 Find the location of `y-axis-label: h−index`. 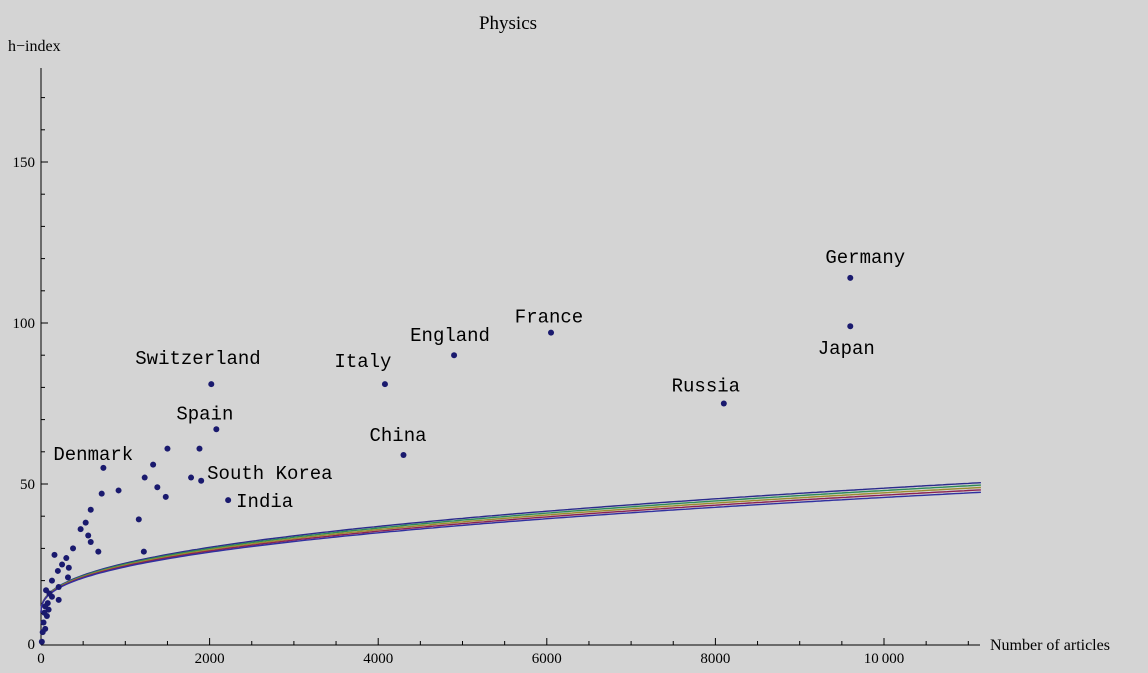

y-axis-label: h−index is located at coordinates (34, 46).